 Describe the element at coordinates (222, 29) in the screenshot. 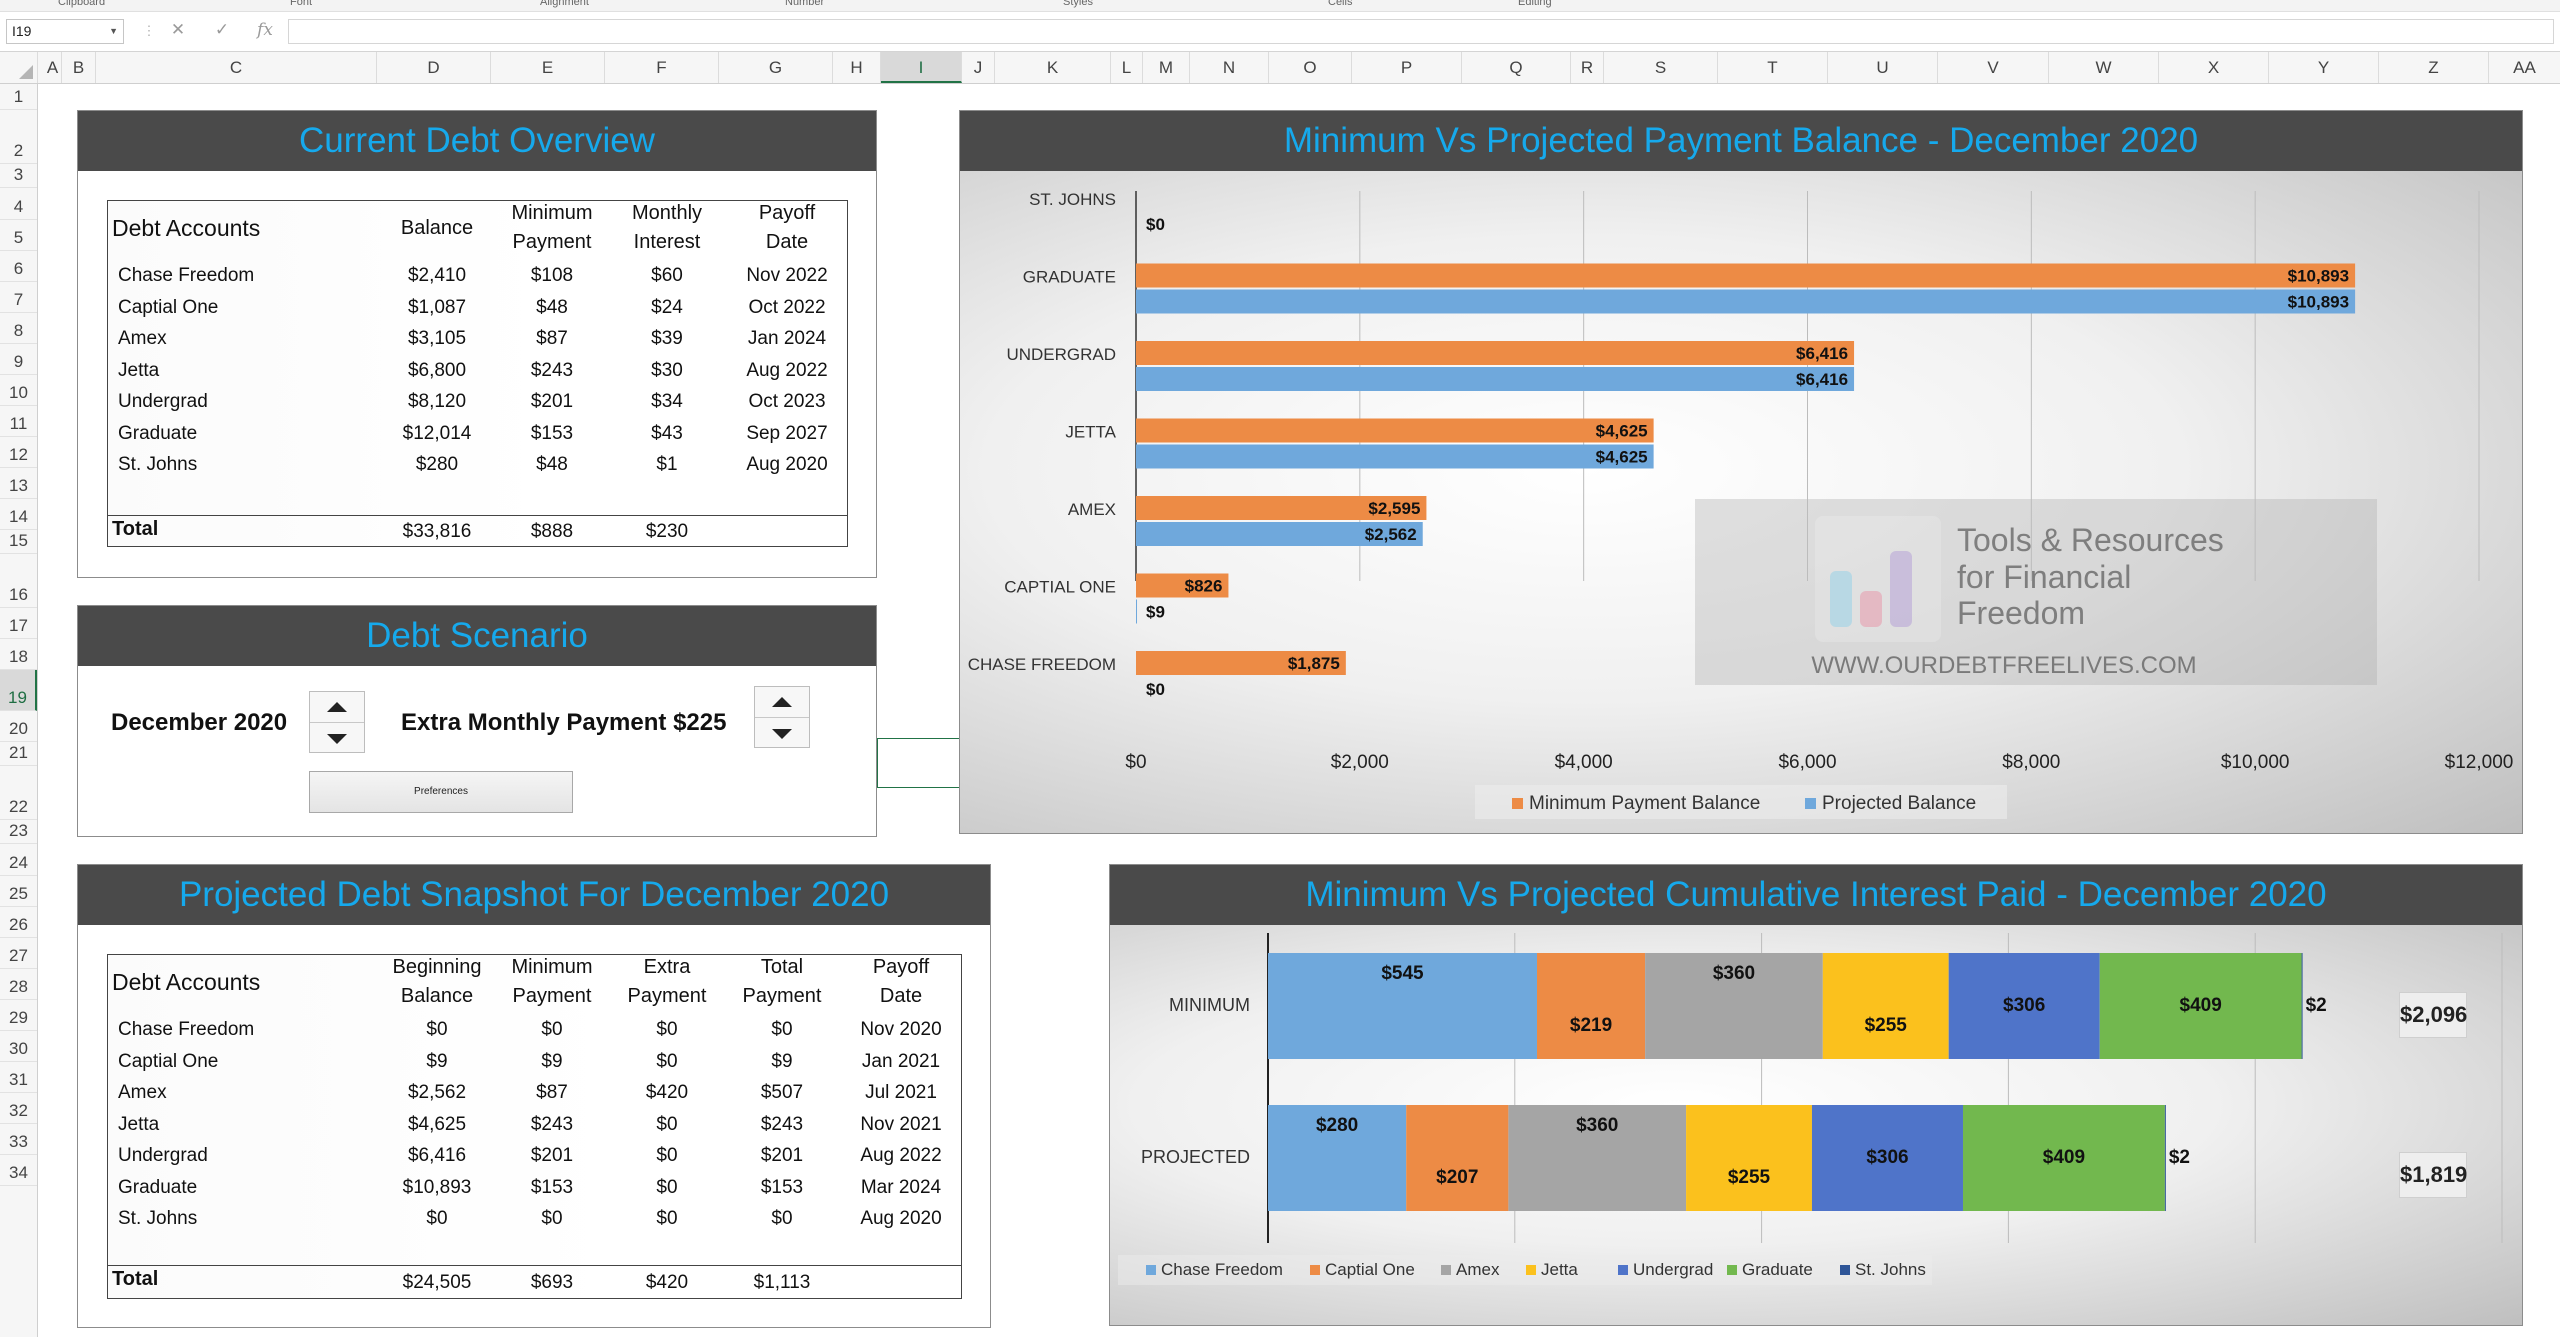

I see `enter-check-icon: ✓` at that location.